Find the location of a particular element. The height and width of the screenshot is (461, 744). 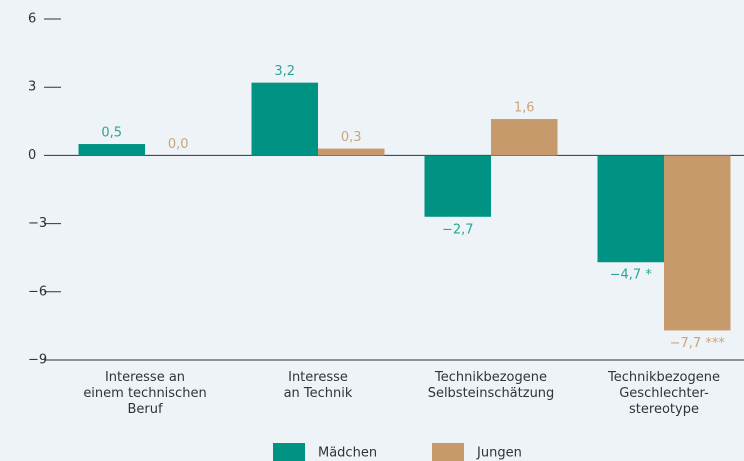

x-tick-label: Interesse an einem technischen Beruf is located at coordinates (145, 393).